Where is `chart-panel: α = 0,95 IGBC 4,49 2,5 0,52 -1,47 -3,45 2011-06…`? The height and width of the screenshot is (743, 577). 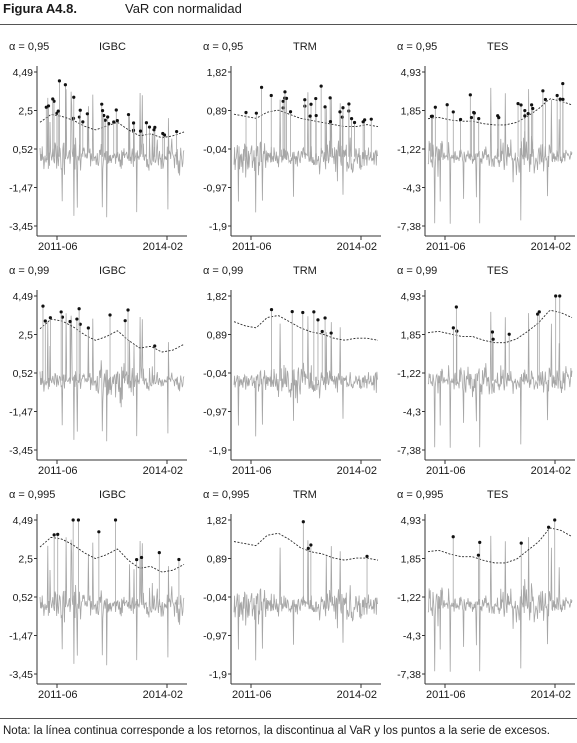 chart-panel: α = 0,95 IGBC 4,49 2,5 0,52 -1,47 -3,45 2011-06… is located at coordinates (98, 147).